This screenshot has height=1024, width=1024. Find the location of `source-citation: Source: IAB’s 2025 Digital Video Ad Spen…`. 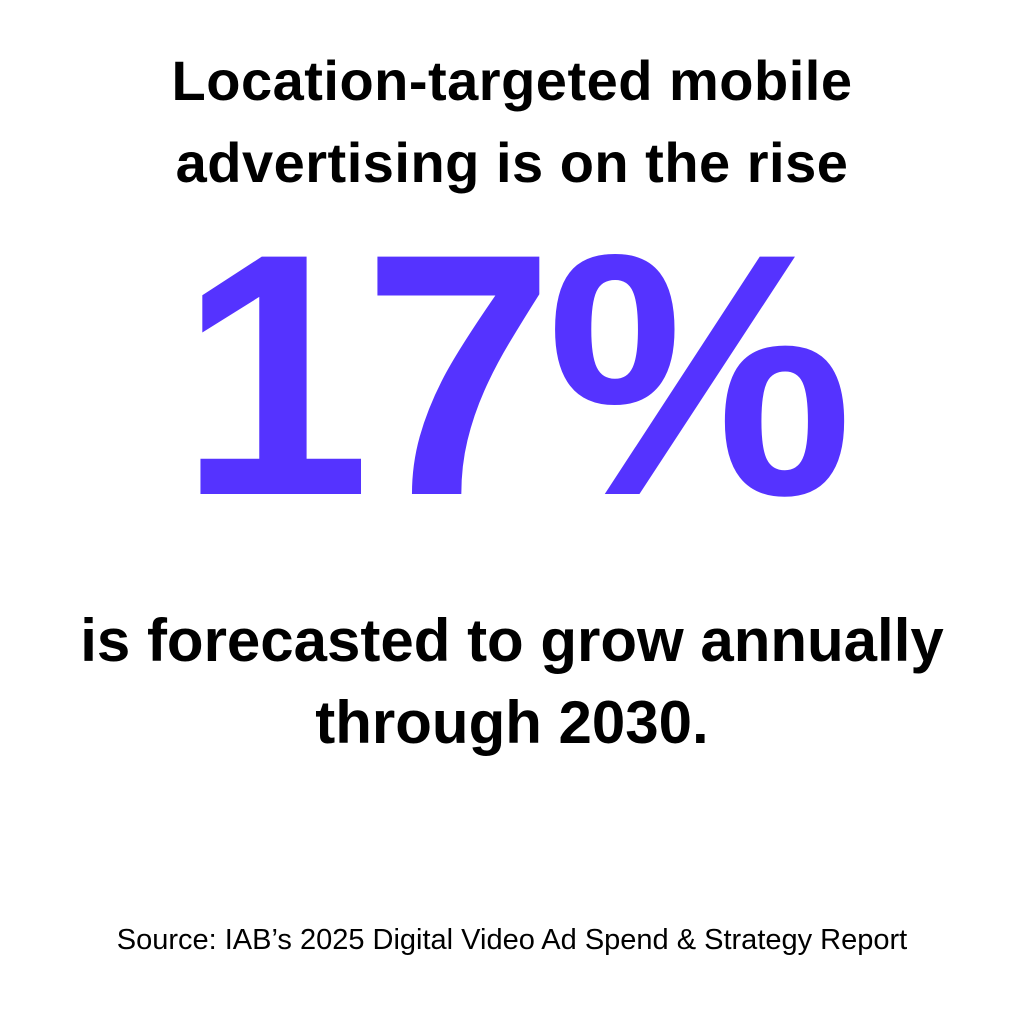

source-citation: Source: IAB’s 2025 Digital Video Ad Spen… is located at coordinates (512, 940).